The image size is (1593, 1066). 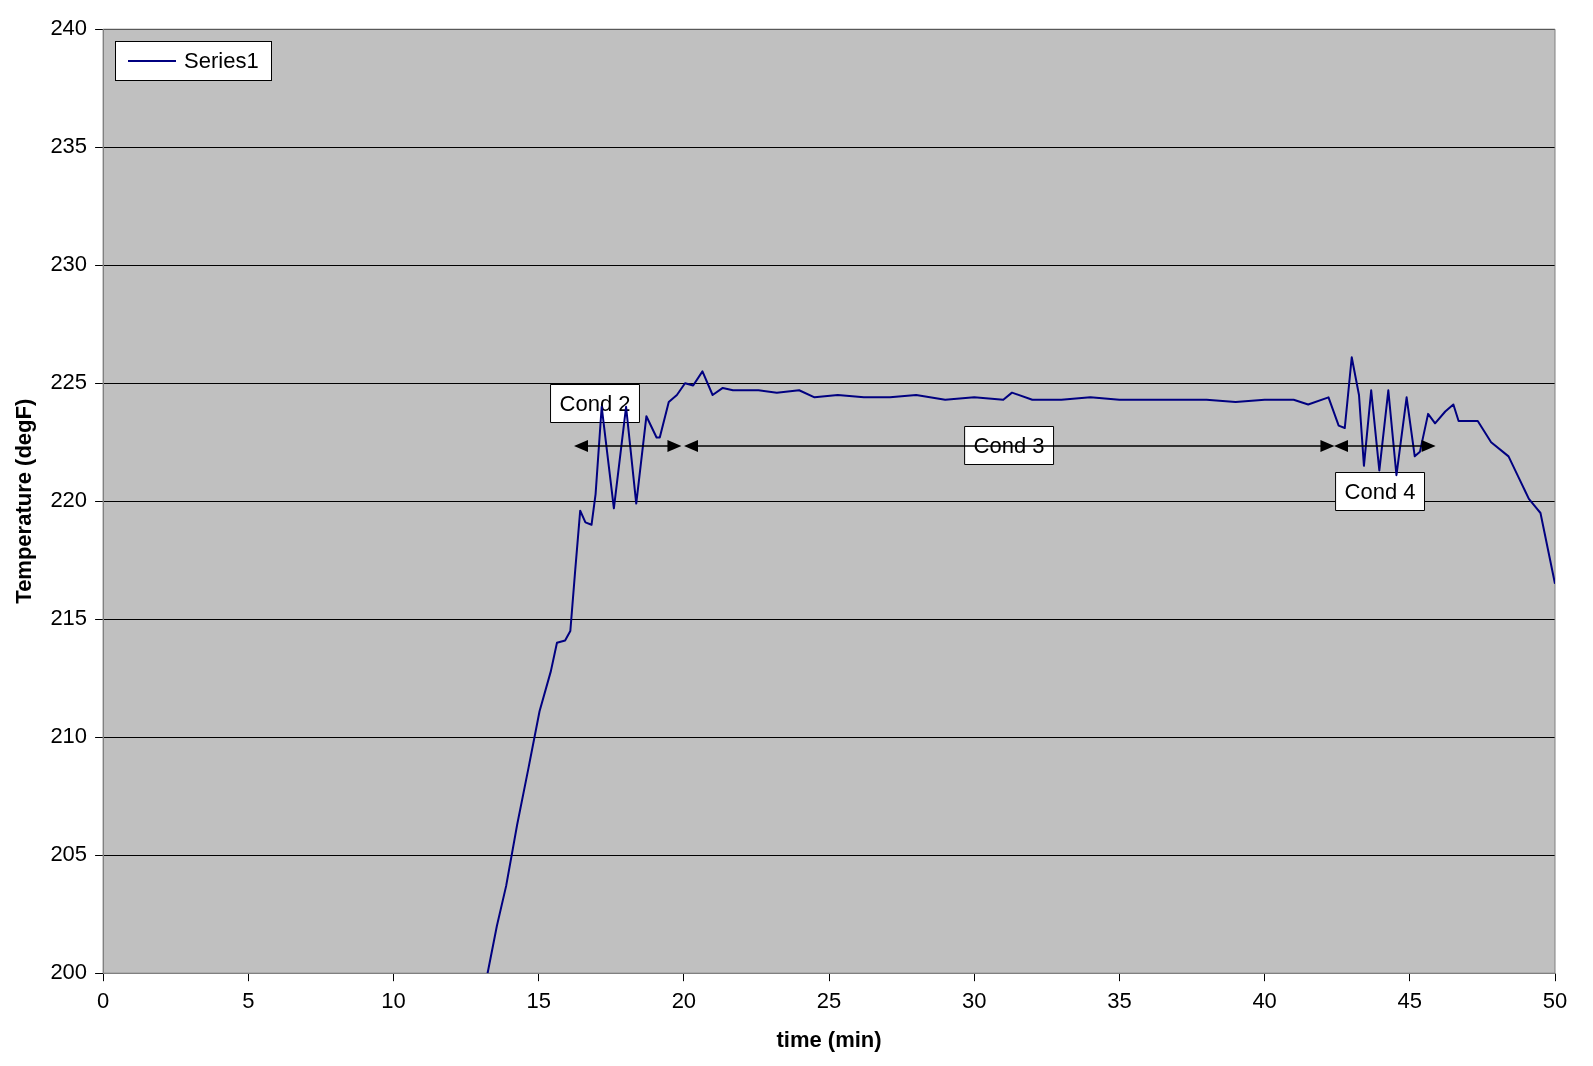 What do you see at coordinates (393, 1001) in the screenshot?
I see `x-tick-label: 10` at bounding box center [393, 1001].